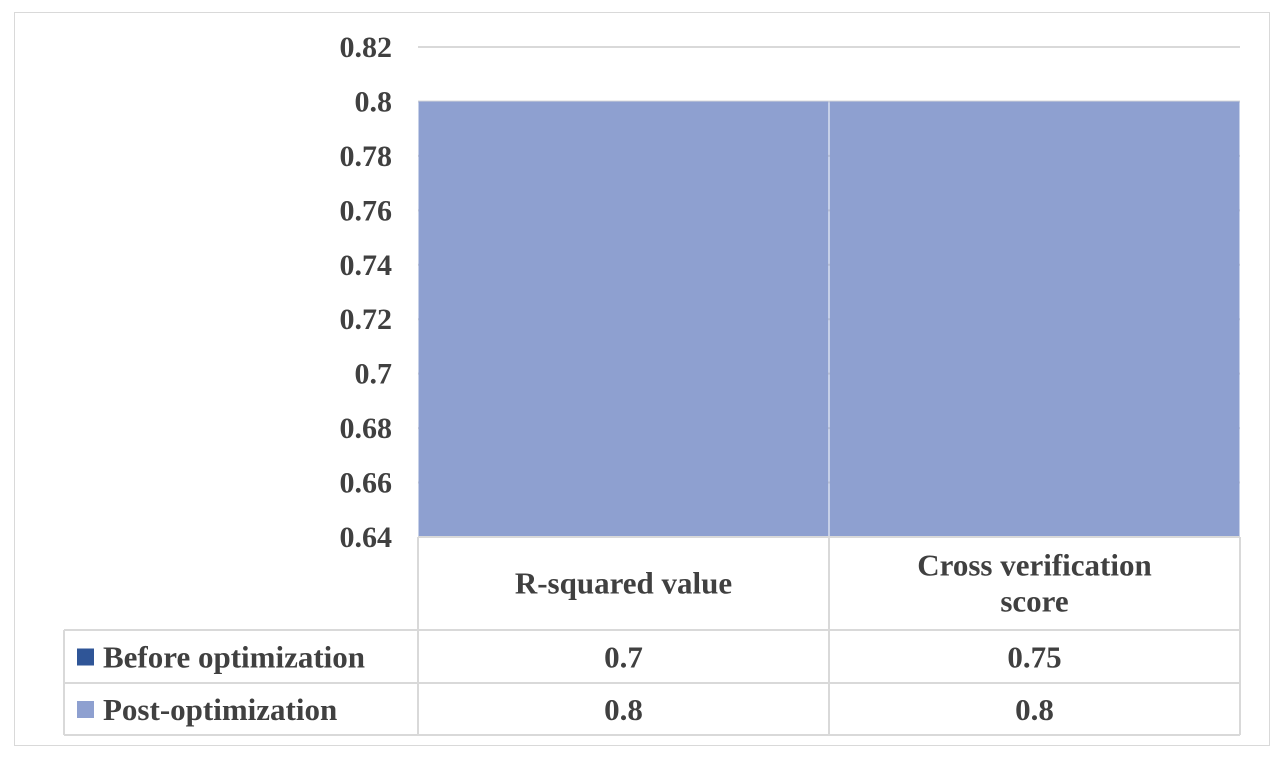  What do you see at coordinates (366, 483) in the screenshot?
I see `y-tick-label: 0.66` at bounding box center [366, 483].